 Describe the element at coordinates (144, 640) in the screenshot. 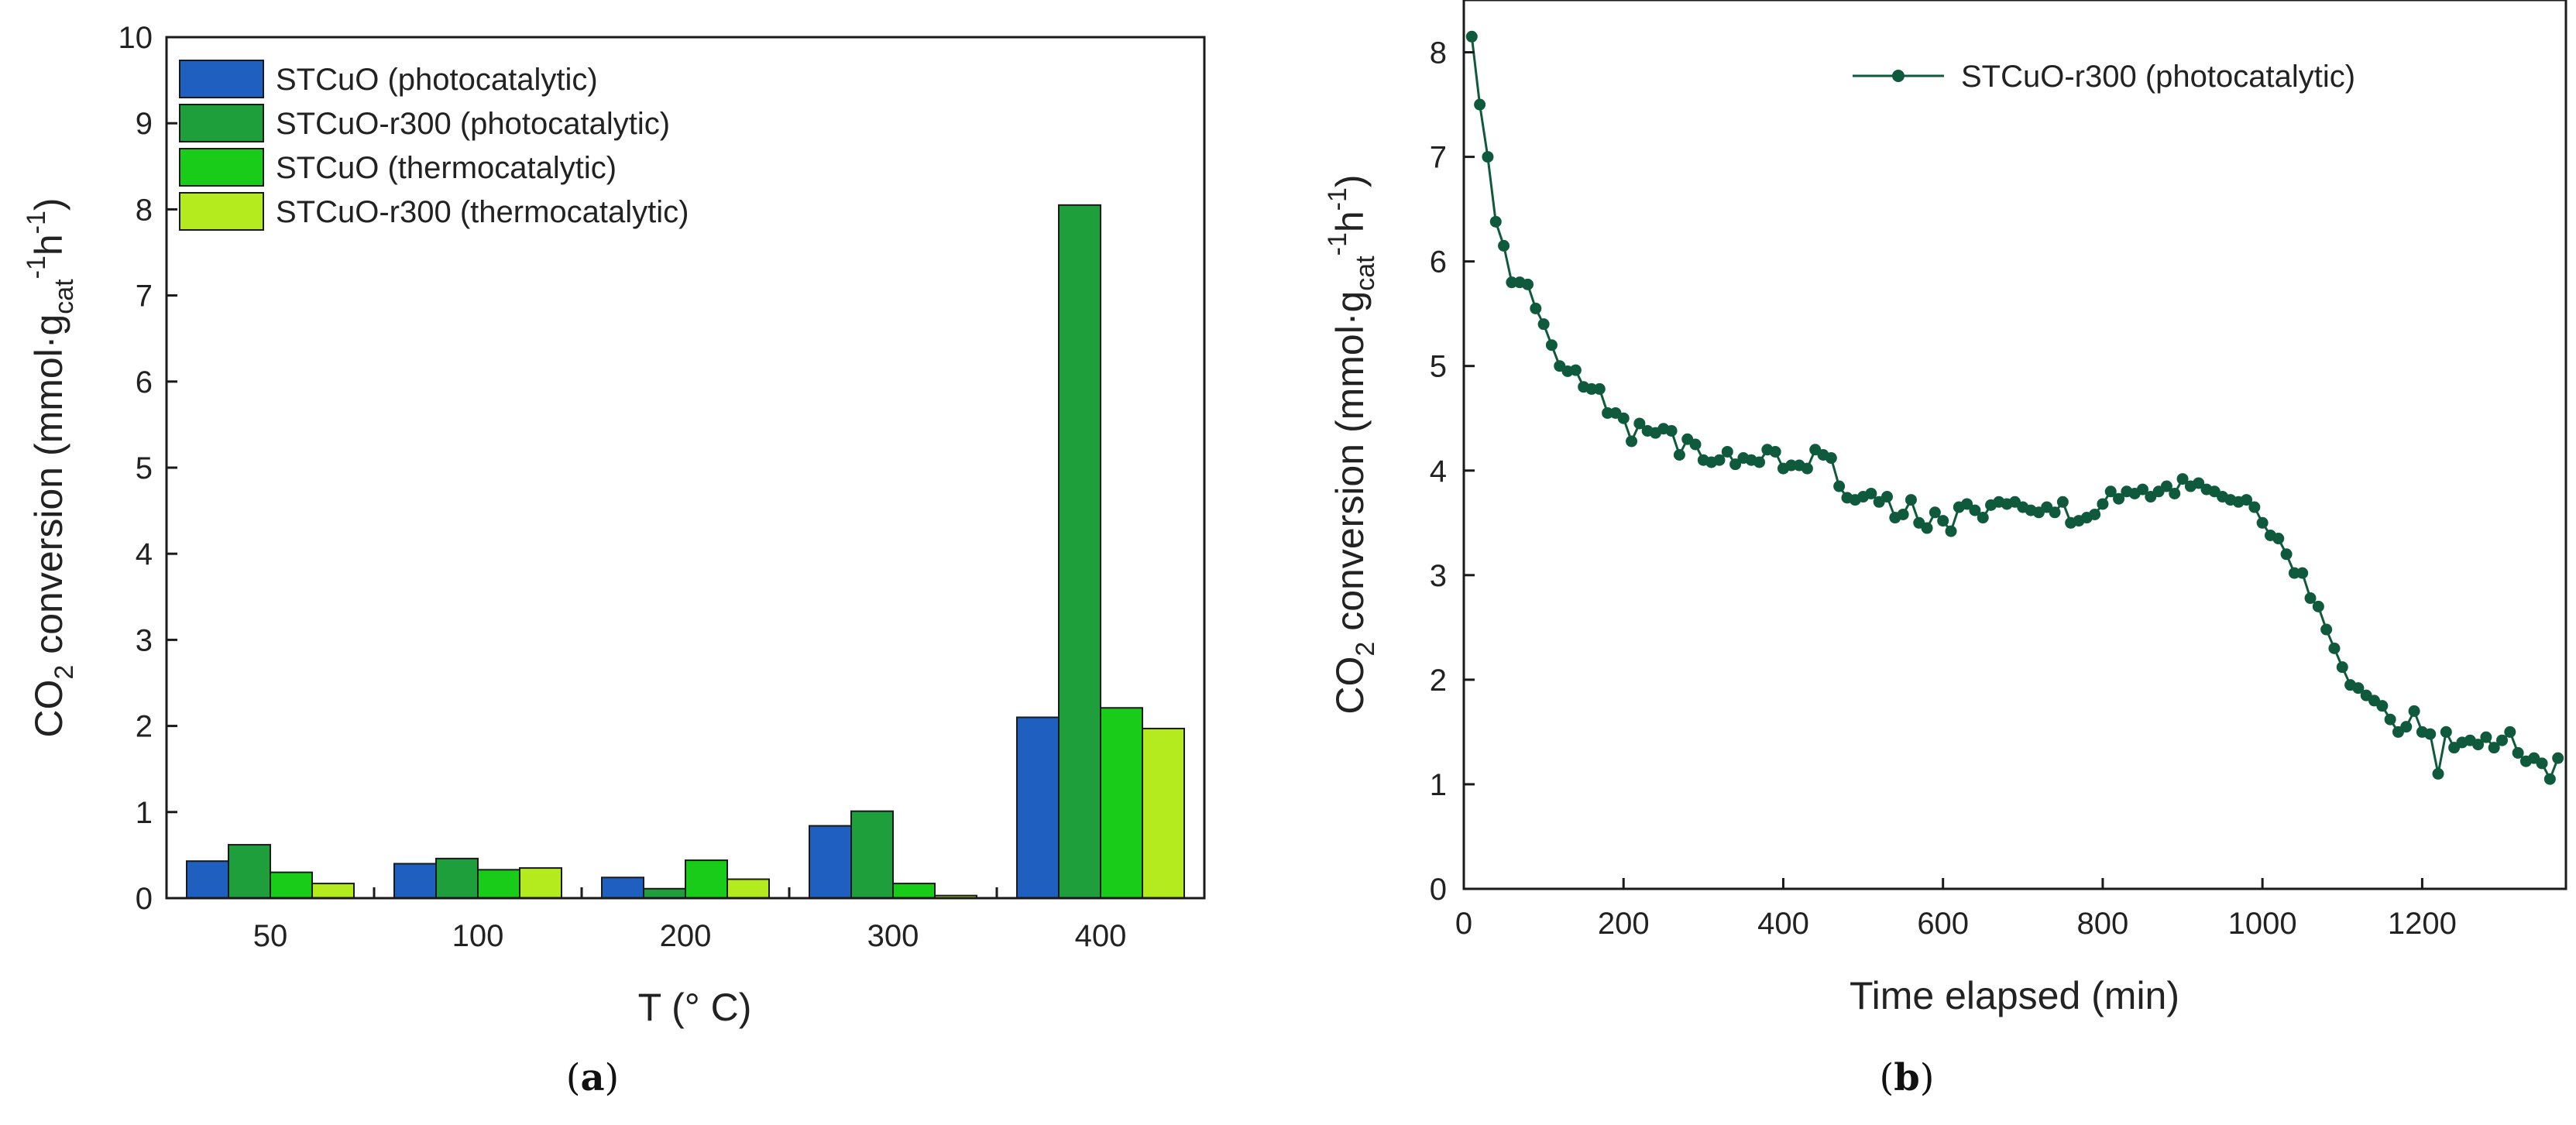

I see `y-tick-label: 3` at that location.